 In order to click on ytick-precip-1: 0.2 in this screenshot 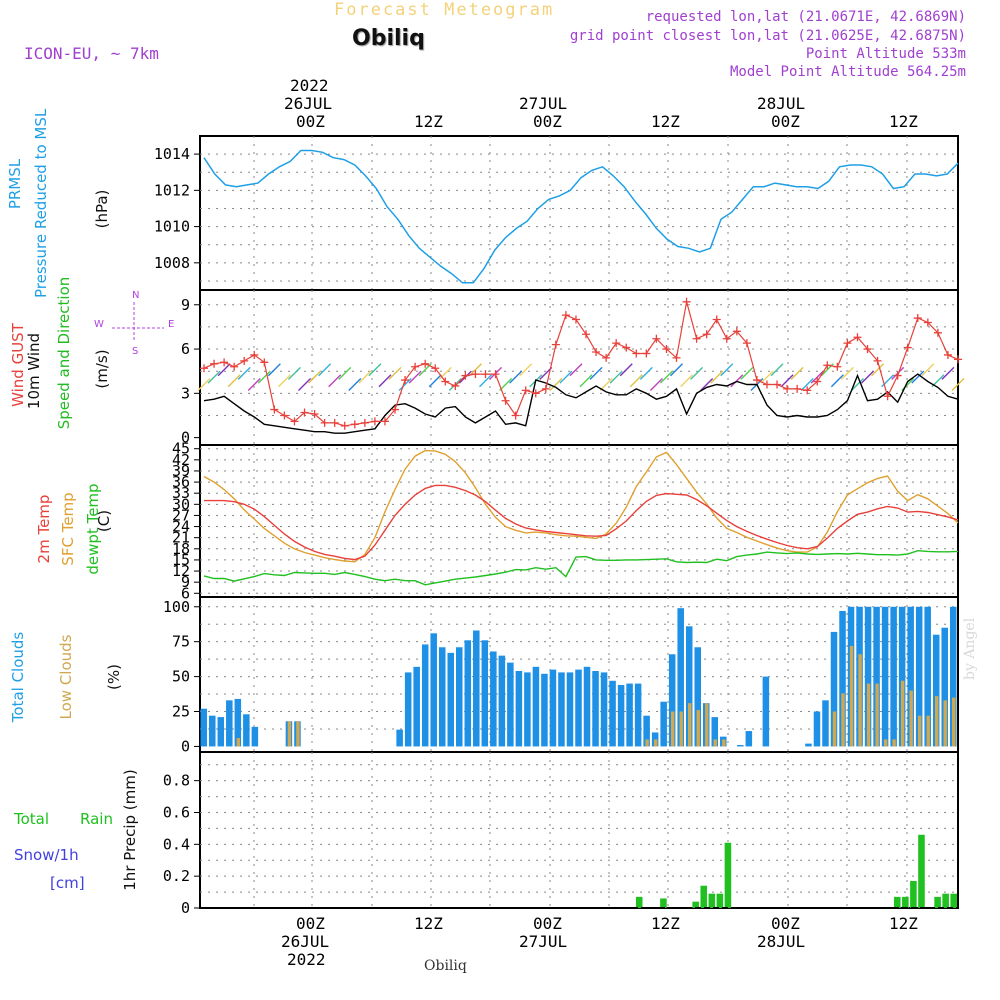, I will do `click(176, 876)`.